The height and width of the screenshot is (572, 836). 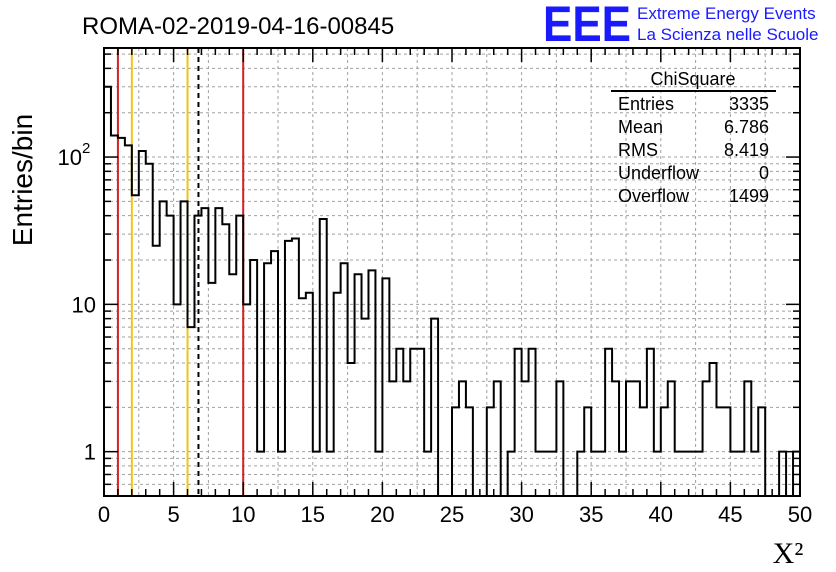 What do you see at coordinates (382, 514) in the screenshot?
I see `x-tick-label: 20` at bounding box center [382, 514].